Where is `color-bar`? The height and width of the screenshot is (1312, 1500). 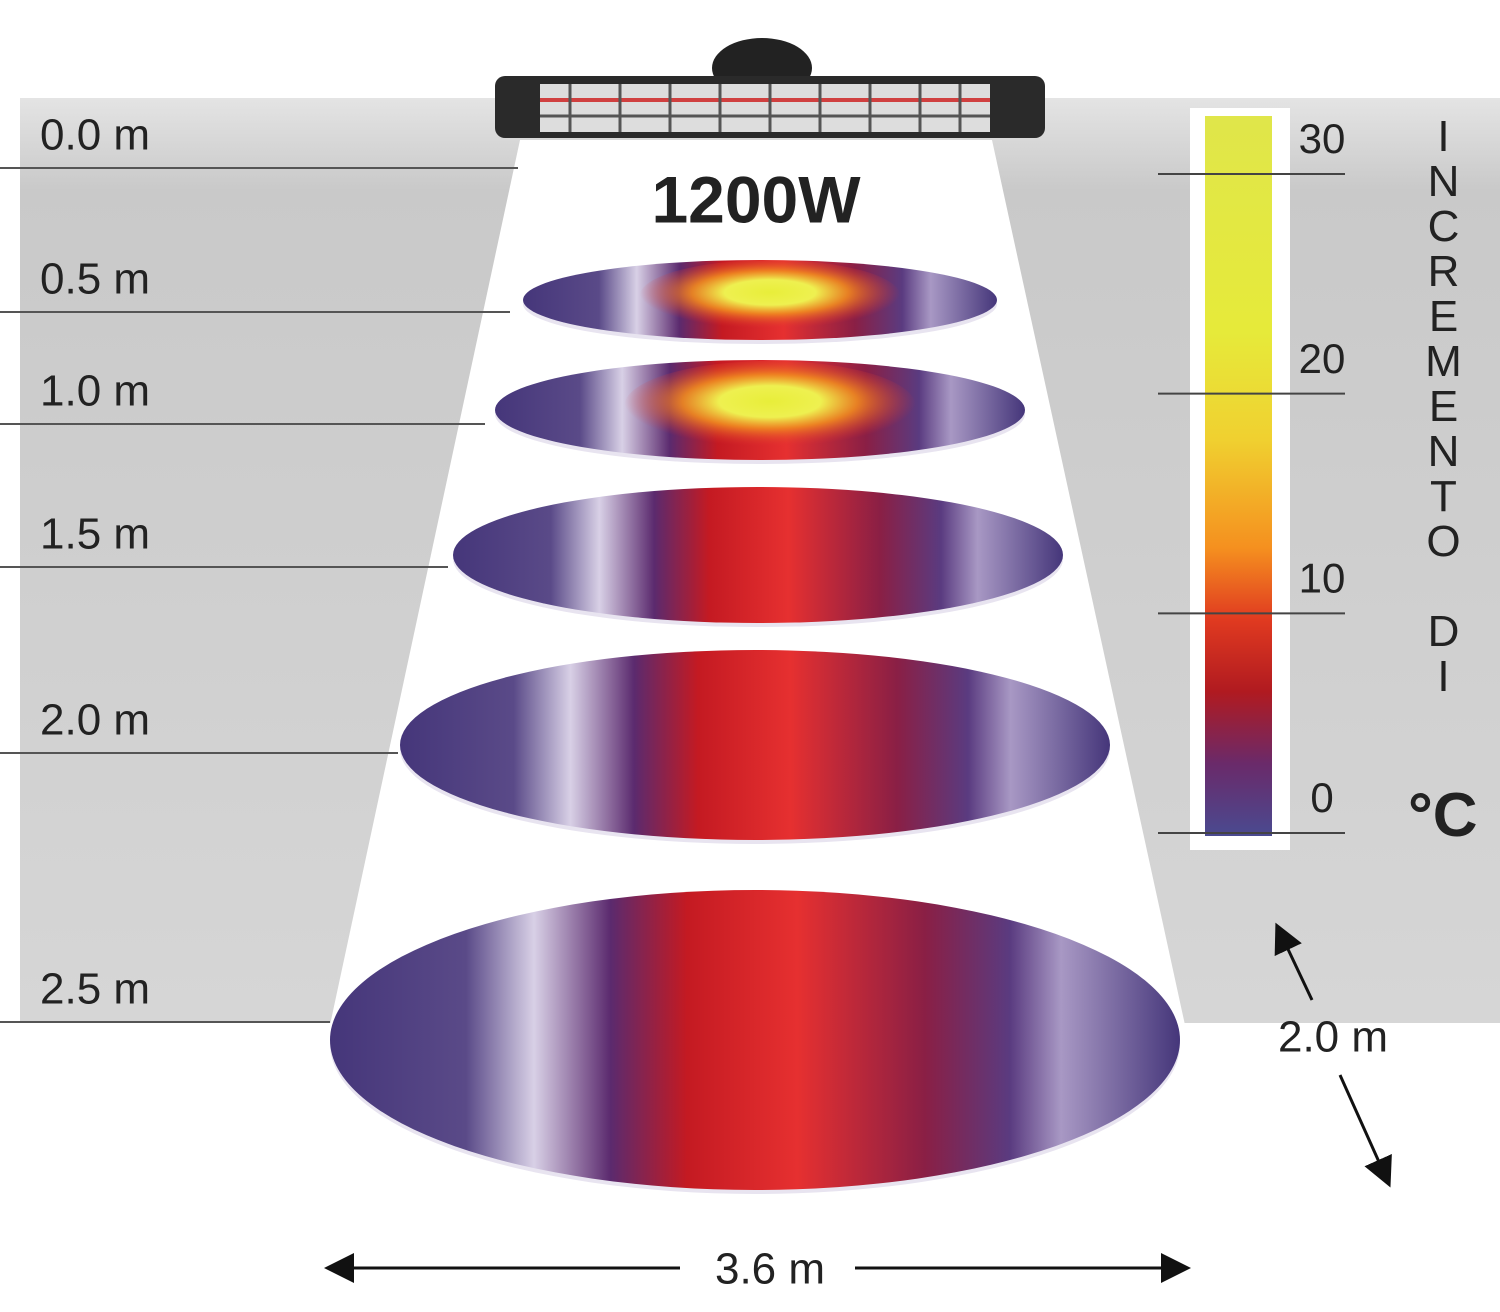 color-bar is located at coordinates (1238, 476).